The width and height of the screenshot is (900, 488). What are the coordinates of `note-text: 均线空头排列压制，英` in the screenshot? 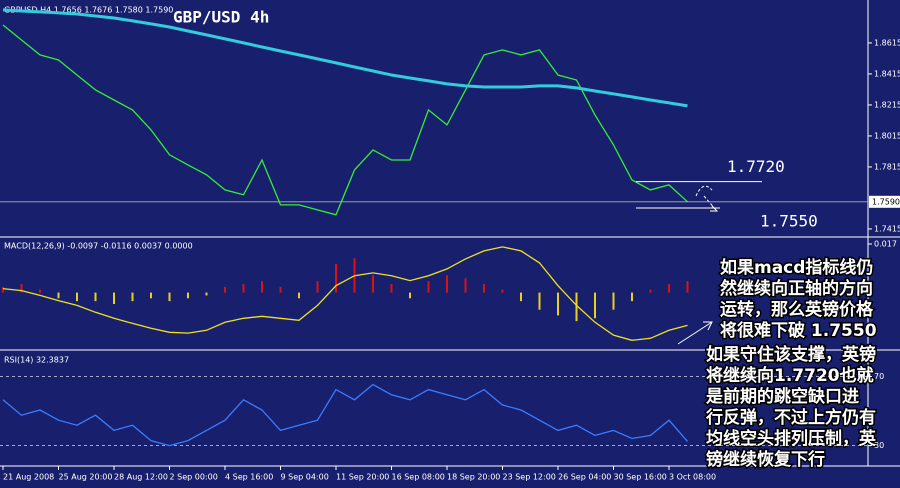 It's located at (791, 438).